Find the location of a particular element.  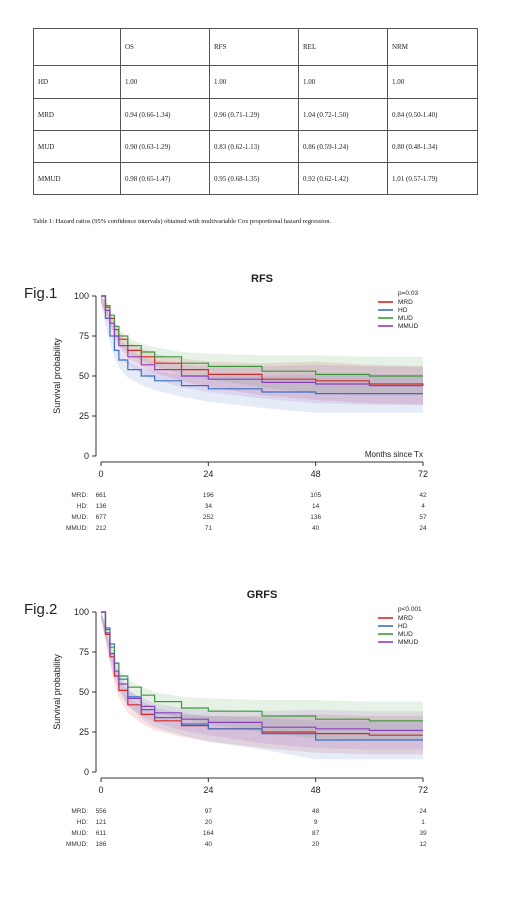

table-cell: REL is located at coordinates (343, 47).